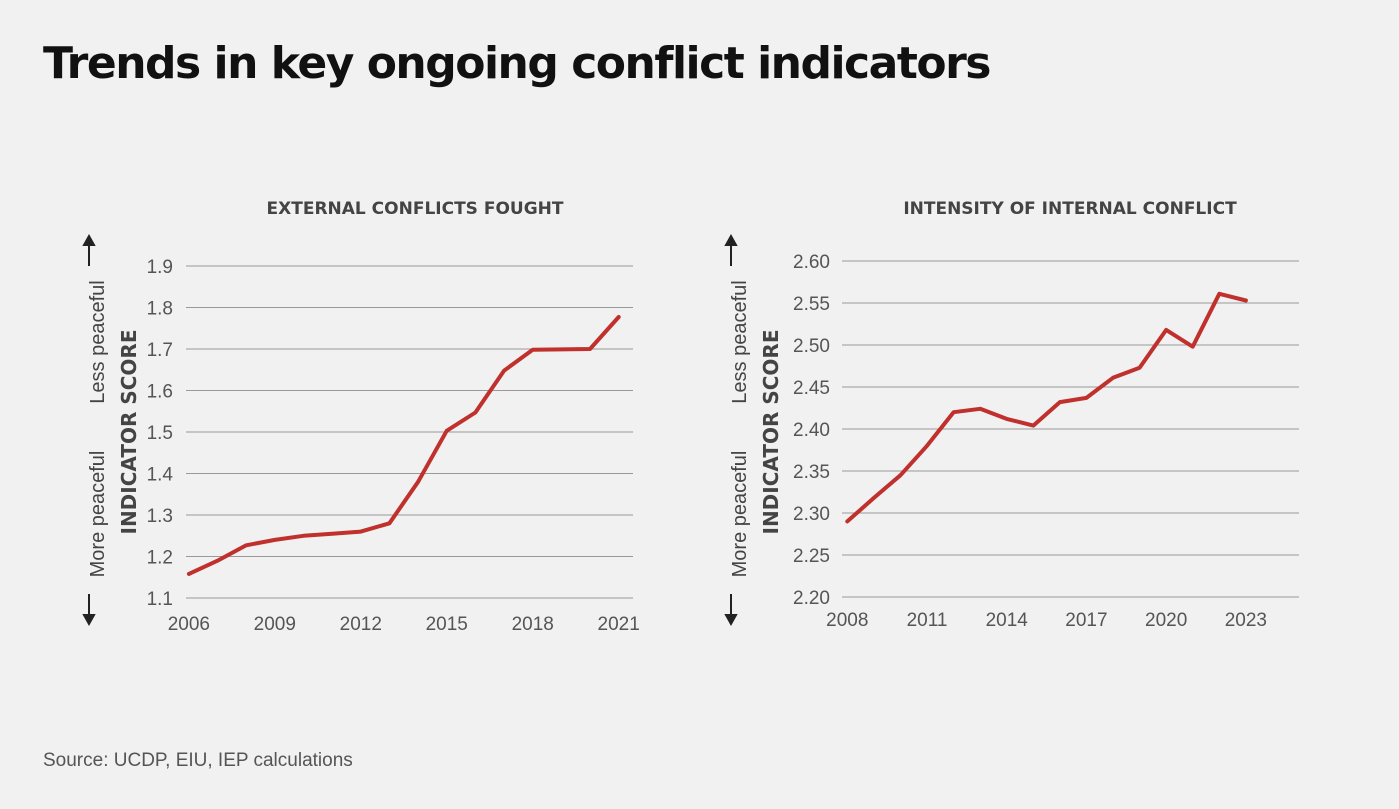  Describe the element at coordinates (415, 209) in the screenshot. I see `chart-title: EXTERNAL CONFLICTS FOUGHT` at that location.